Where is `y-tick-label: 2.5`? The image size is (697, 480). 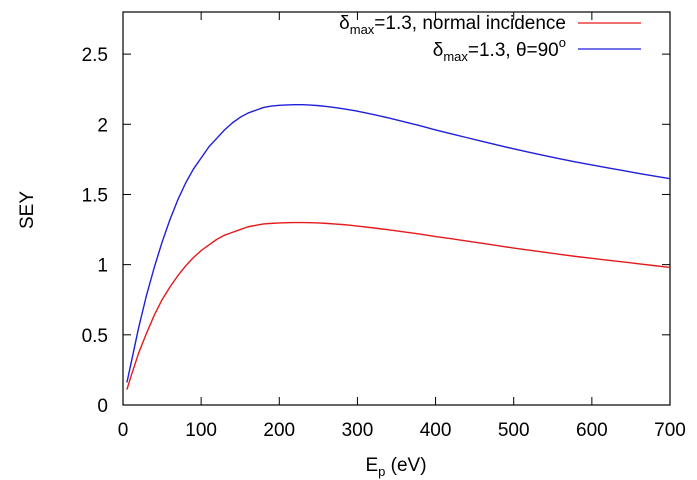
y-tick-label: 2.5 is located at coordinates (95, 55).